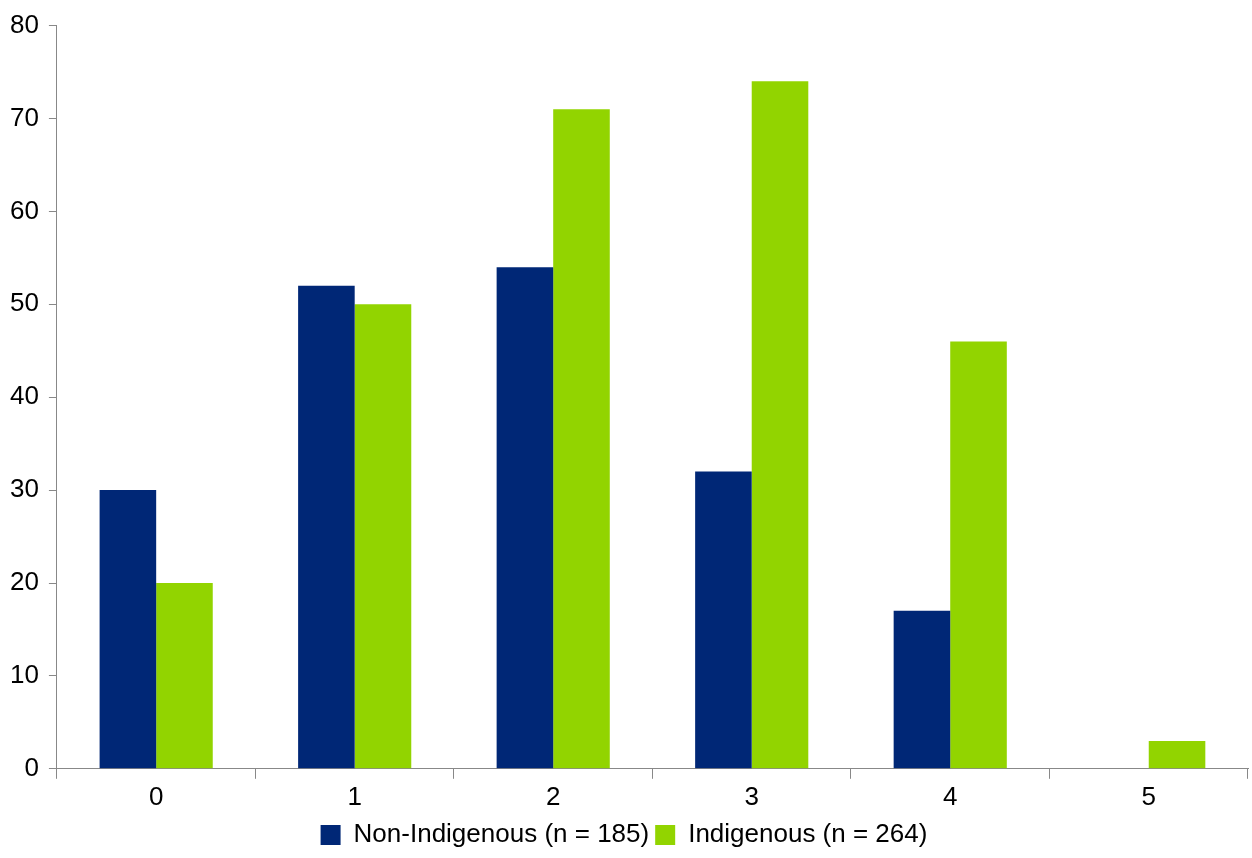 The height and width of the screenshot is (858, 1252). Describe the element at coordinates (553, 795) in the screenshot. I see `x-tick-label: 2` at that location.